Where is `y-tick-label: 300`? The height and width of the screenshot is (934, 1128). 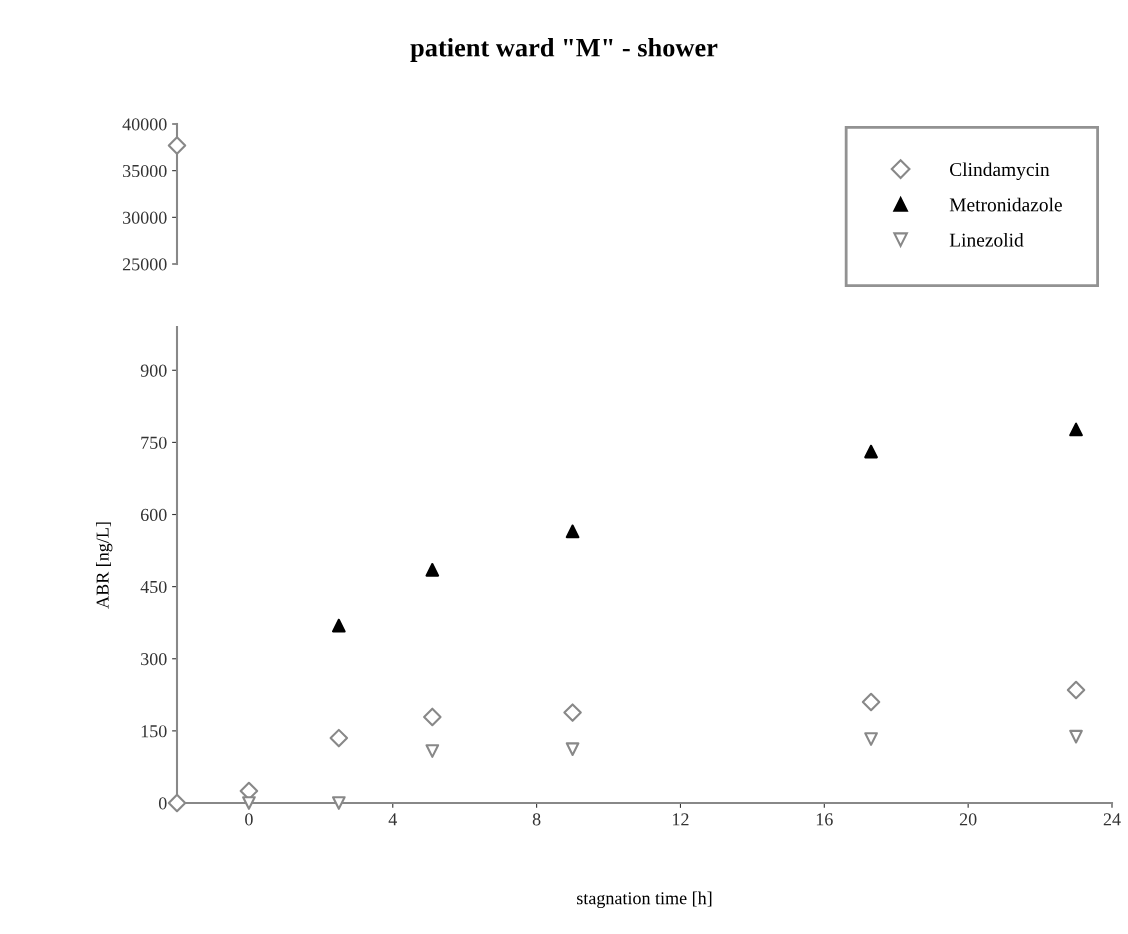 y-tick-label: 300 is located at coordinates (154, 659).